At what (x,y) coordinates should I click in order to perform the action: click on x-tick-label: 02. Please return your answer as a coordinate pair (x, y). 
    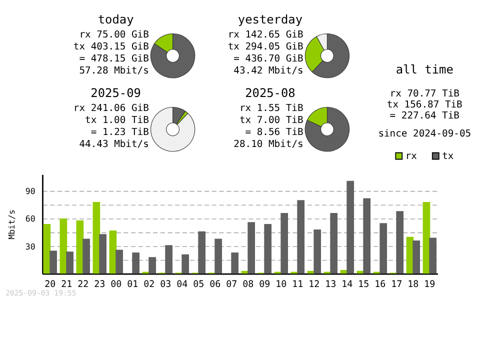
    Looking at the image, I should click on (149, 284).